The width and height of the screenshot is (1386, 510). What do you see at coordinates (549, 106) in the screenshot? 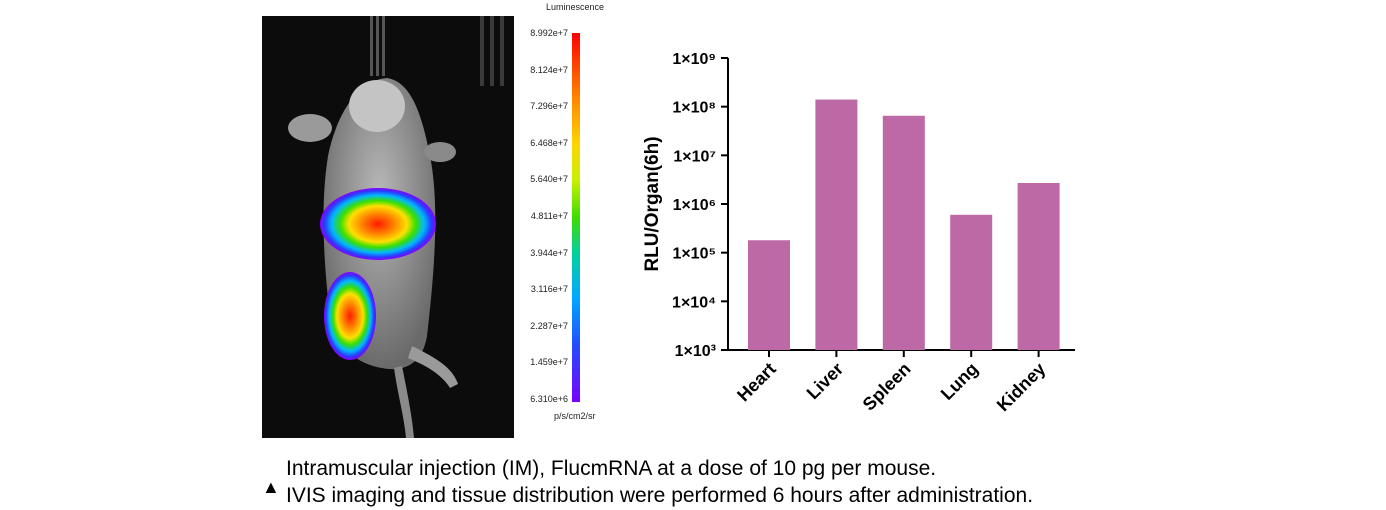
I see `scale-tick-label: 7.296e+7` at bounding box center [549, 106].